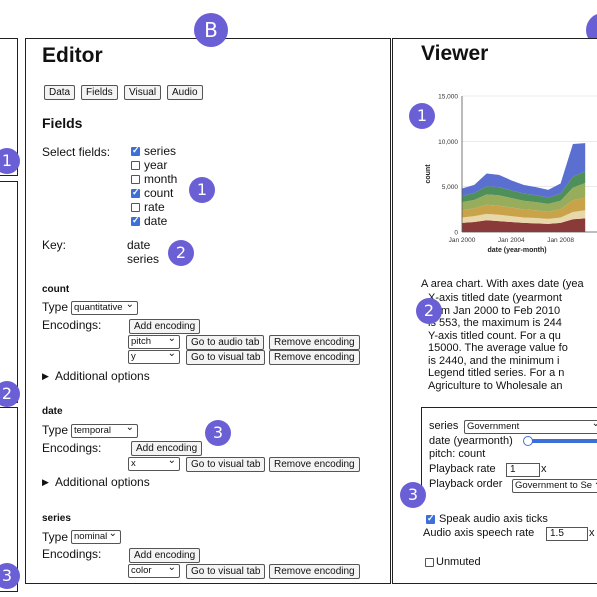  What do you see at coordinates (135, 150) in the screenshot?
I see `field-checkbox-series` at bounding box center [135, 150].